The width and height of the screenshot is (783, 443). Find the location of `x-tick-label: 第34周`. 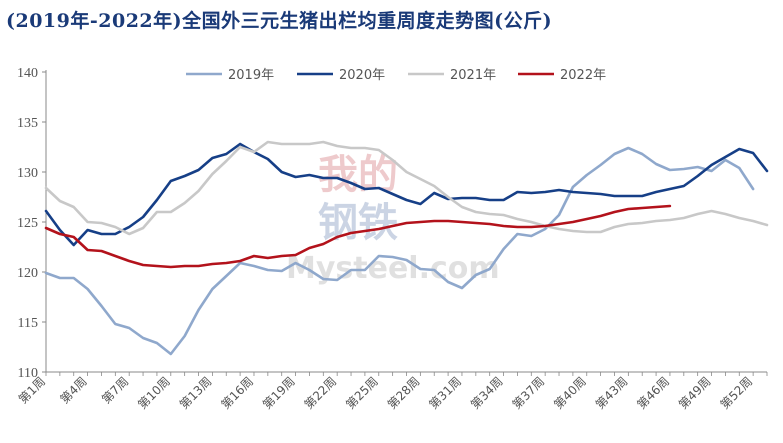

x-tick-label: 第34周 is located at coordinates (487, 393).